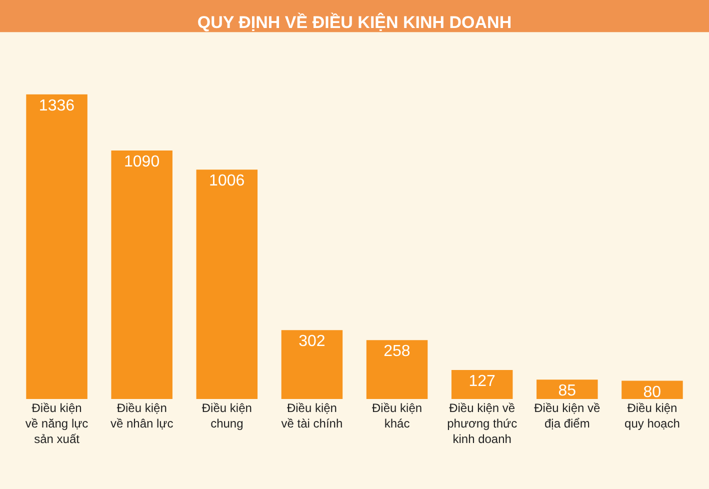  I want to click on data-label: 258, so click(397, 351).